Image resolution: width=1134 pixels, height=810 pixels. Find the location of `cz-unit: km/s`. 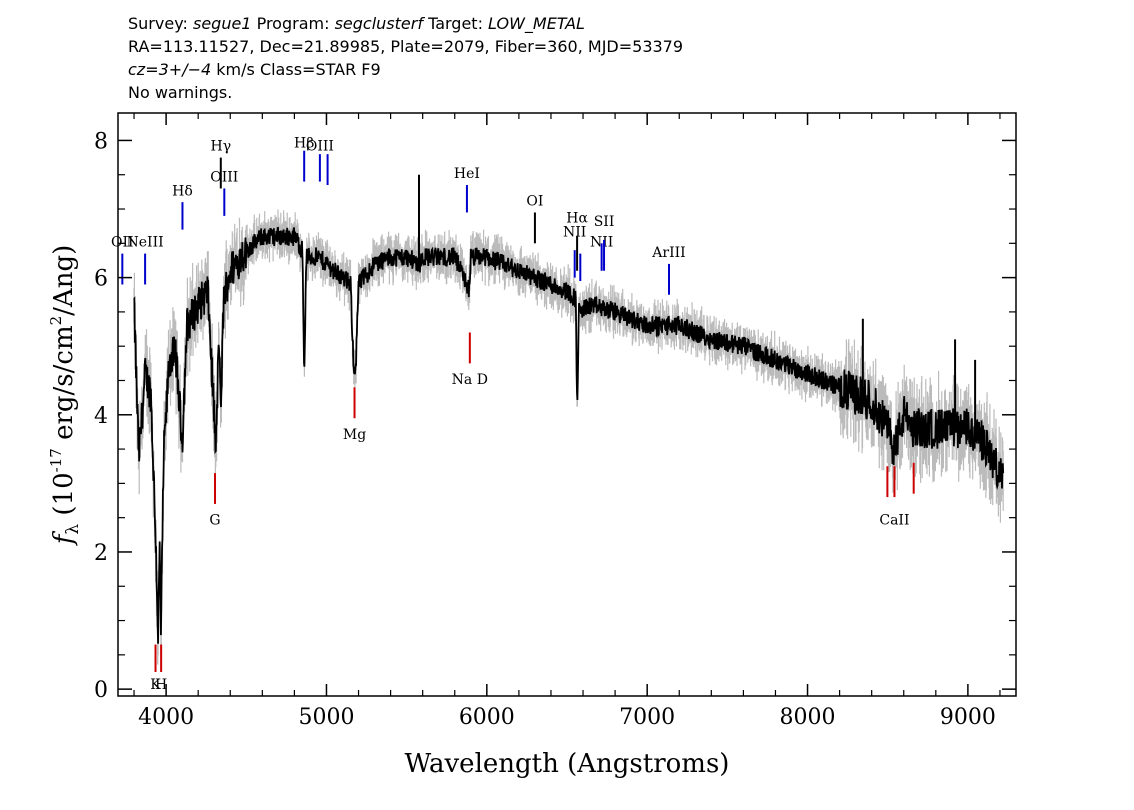

cz-unit: km/s is located at coordinates (235, 69).